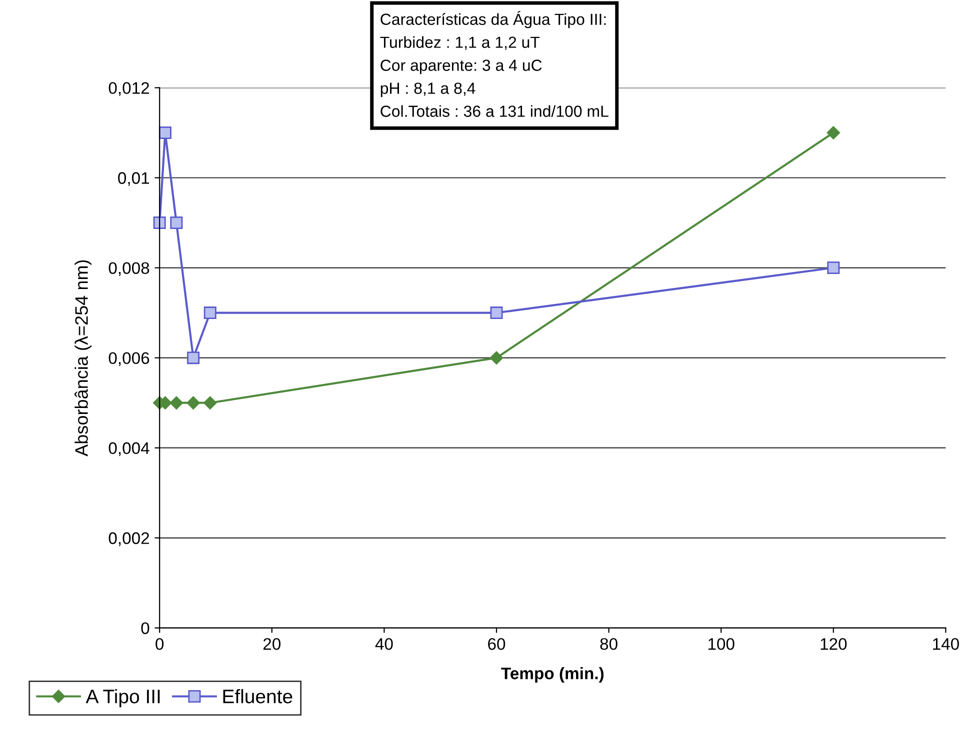  Describe the element at coordinates (129, 269) in the screenshot. I see `y-tick-label: 0,008` at that location.